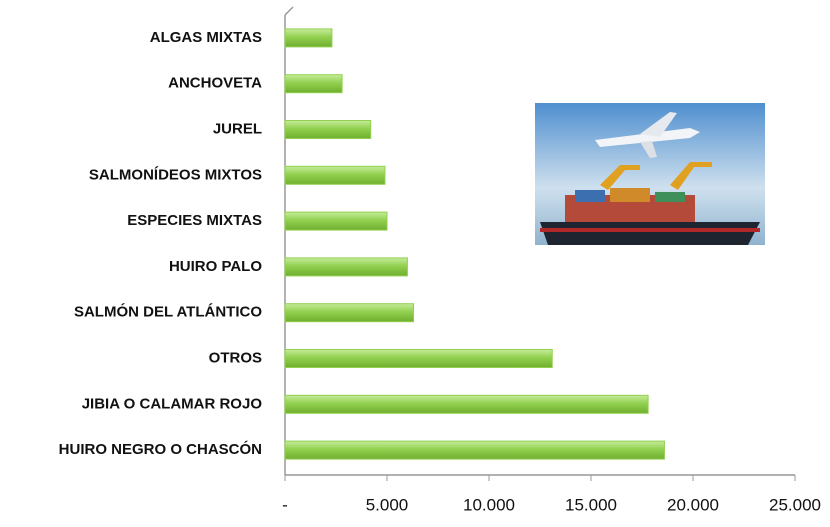 This screenshot has height=527, width=830. I want to click on y-tick-label: ALGAS MIXTAS, so click(206, 37).